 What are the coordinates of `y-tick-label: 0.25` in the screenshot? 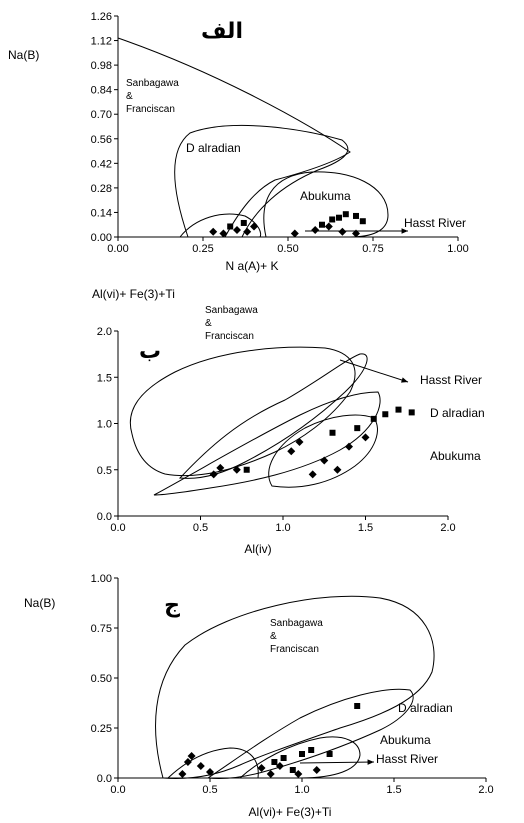 It's located at (101, 729).